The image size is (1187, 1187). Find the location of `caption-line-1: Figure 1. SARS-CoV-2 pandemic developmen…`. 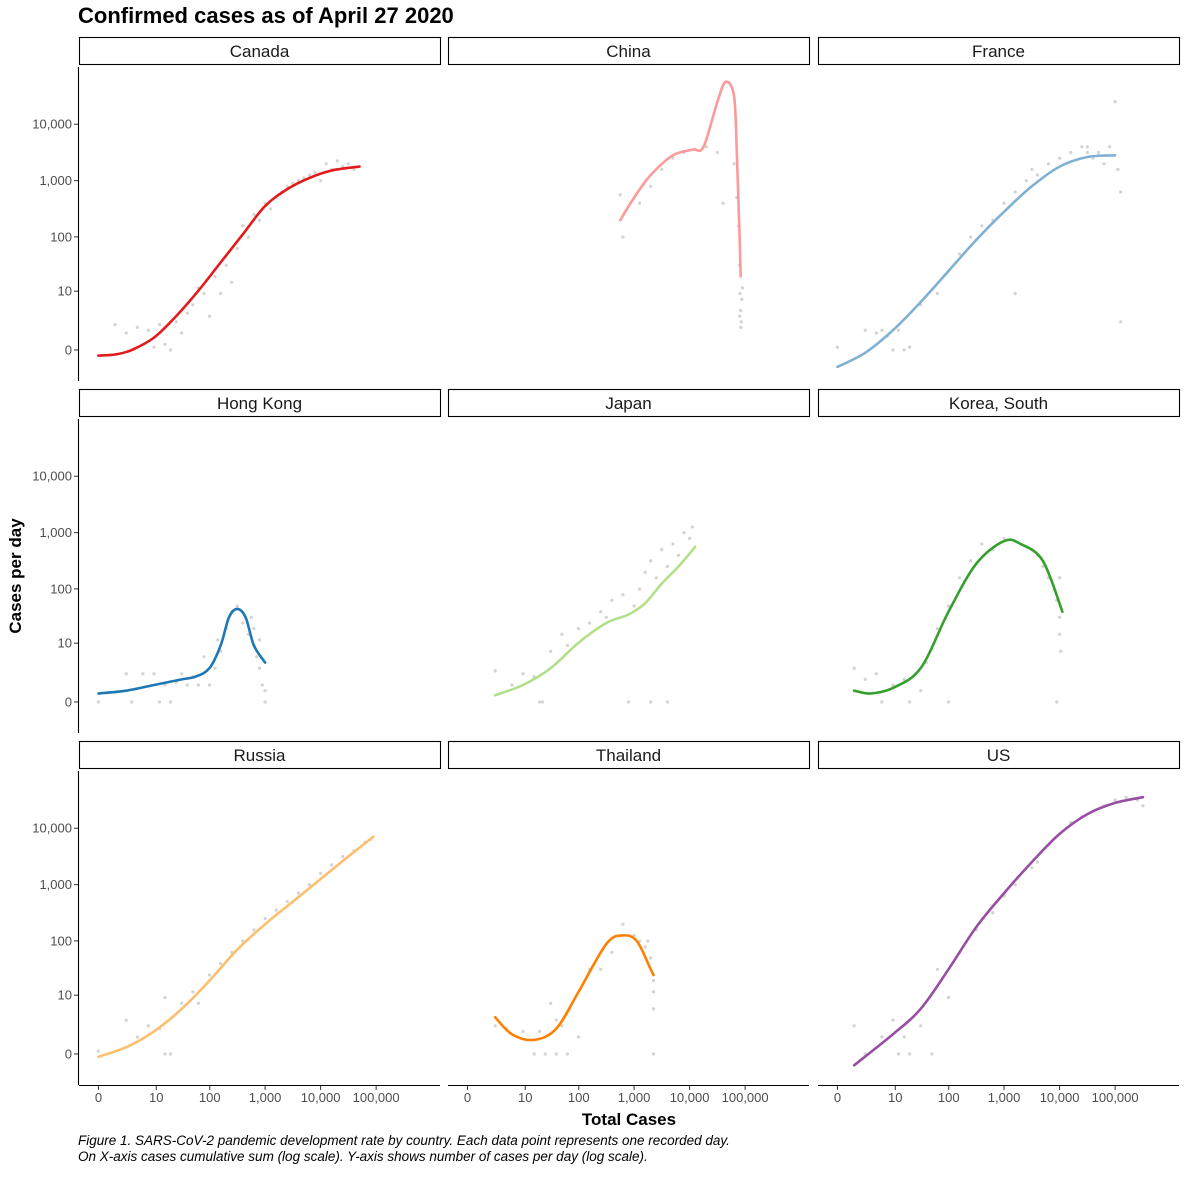

caption-line-1: Figure 1. SARS-CoV-2 pandemic developmen… is located at coordinates (404, 1140).